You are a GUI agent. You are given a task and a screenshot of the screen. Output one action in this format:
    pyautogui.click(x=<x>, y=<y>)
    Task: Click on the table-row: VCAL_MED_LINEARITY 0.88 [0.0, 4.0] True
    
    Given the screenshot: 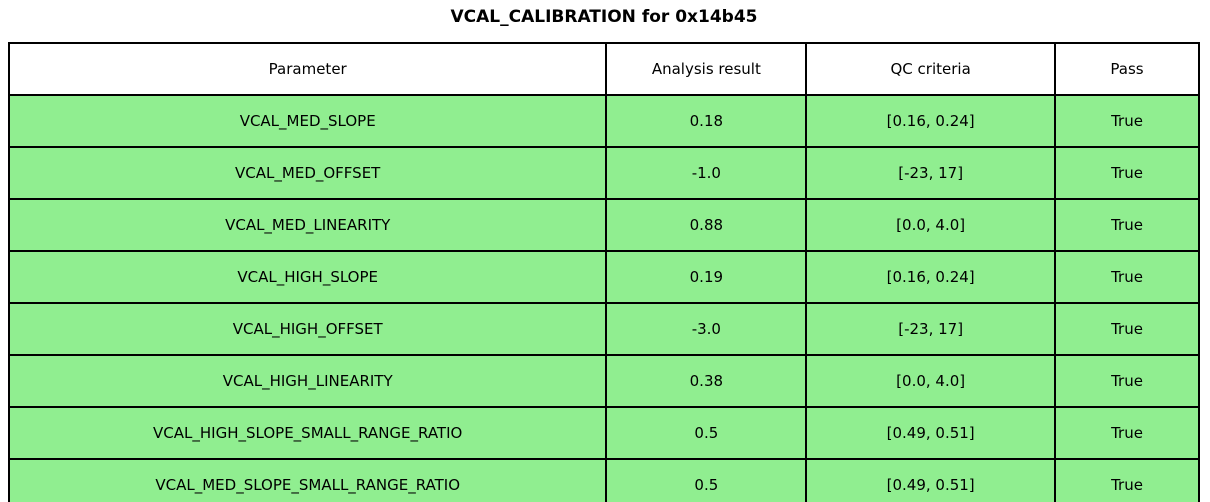 What is the action you would take?
    pyautogui.click(x=603, y=225)
    